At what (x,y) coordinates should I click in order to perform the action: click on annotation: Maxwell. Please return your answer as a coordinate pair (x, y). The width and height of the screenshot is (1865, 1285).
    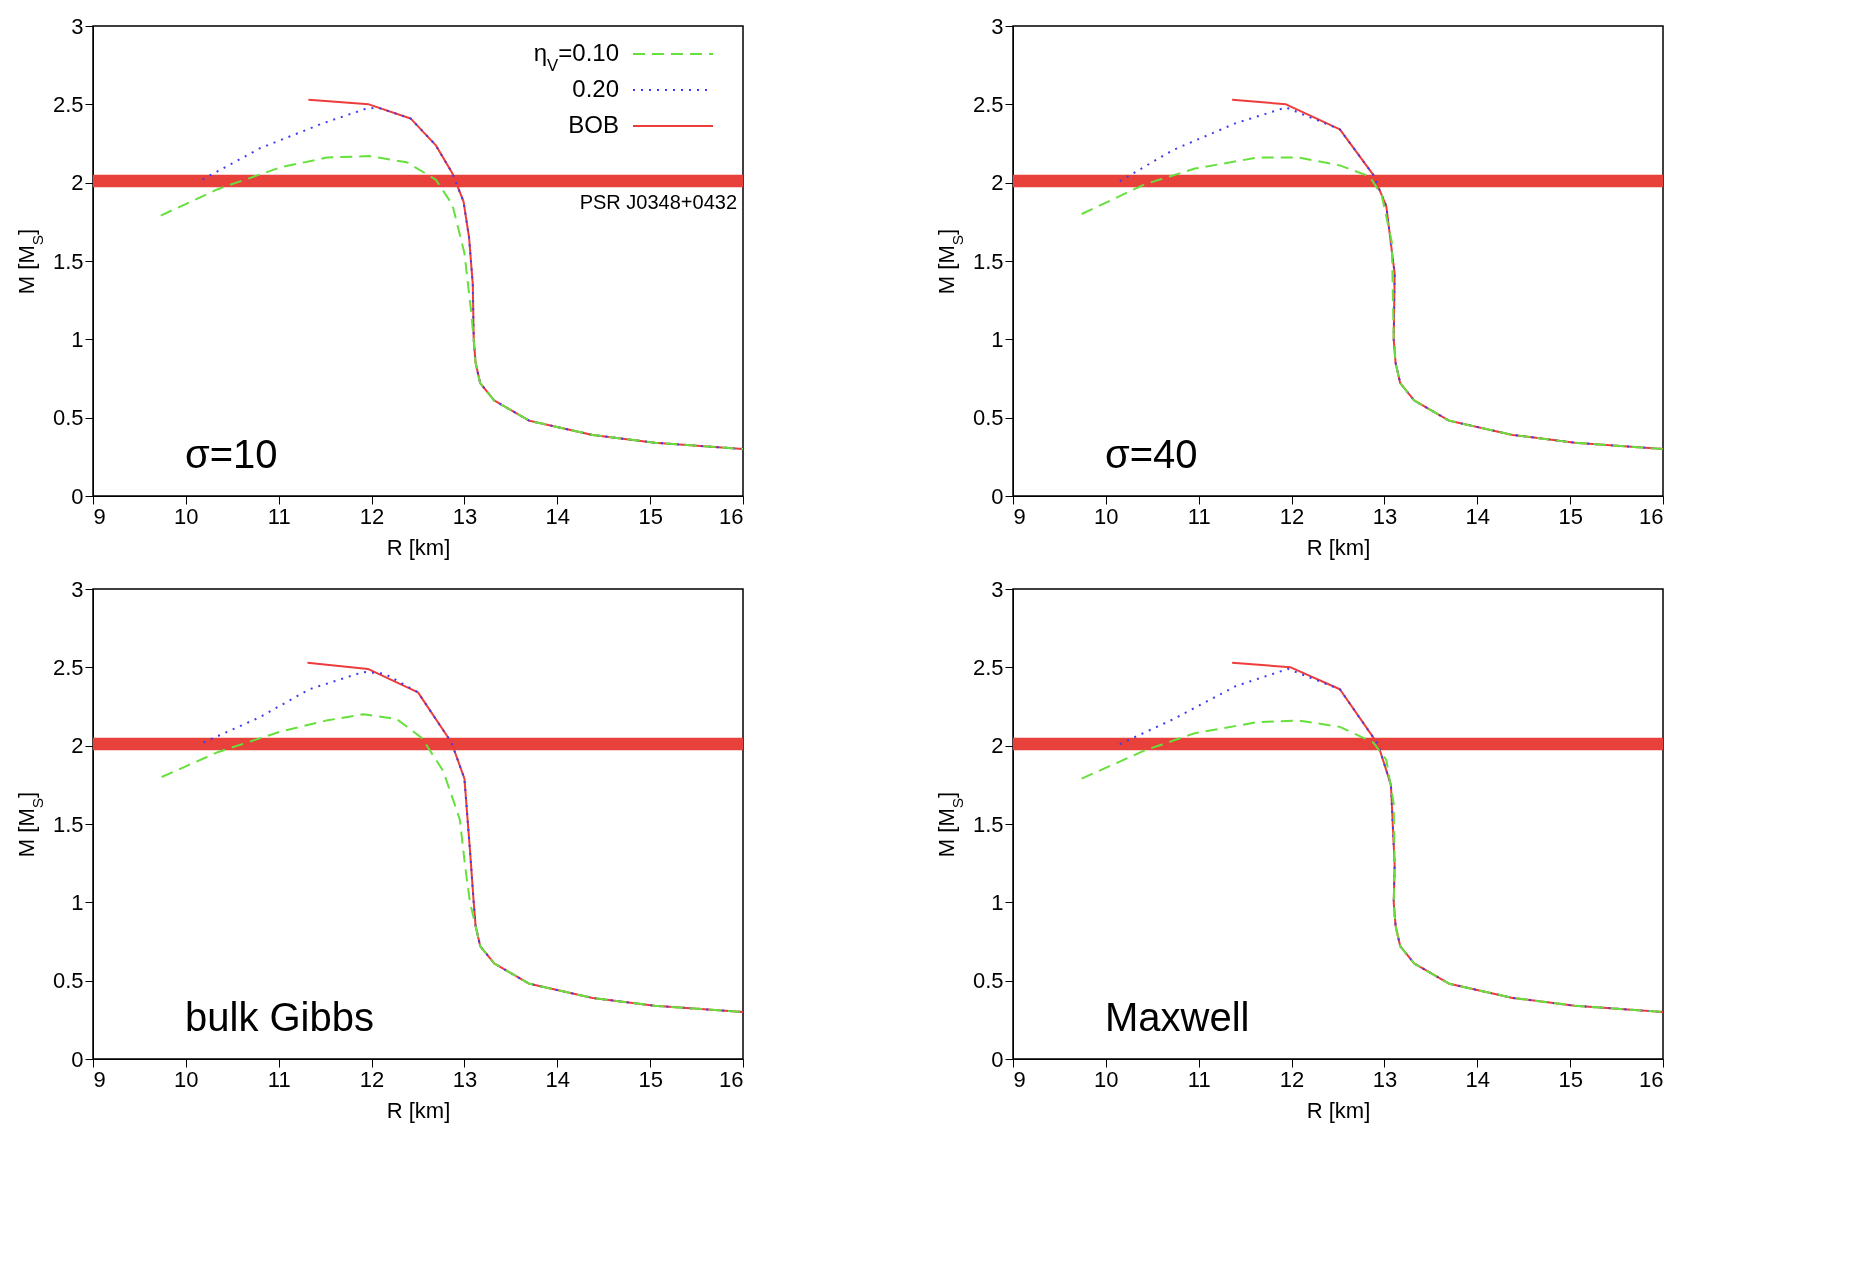
    Looking at the image, I should click on (1177, 1017).